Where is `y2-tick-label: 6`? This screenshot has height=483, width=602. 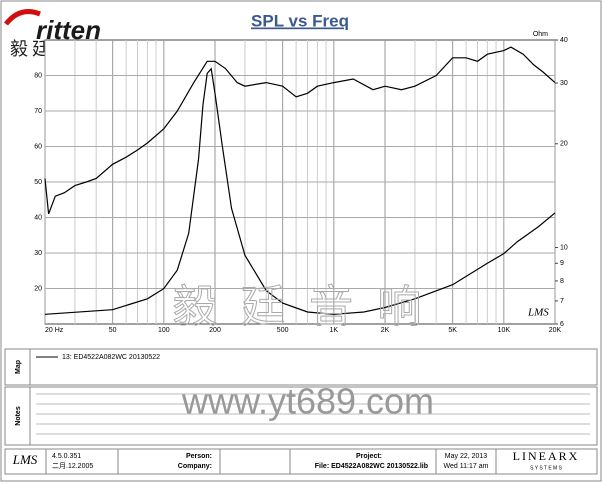
y2-tick-label: 6 is located at coordinates (562, 324).